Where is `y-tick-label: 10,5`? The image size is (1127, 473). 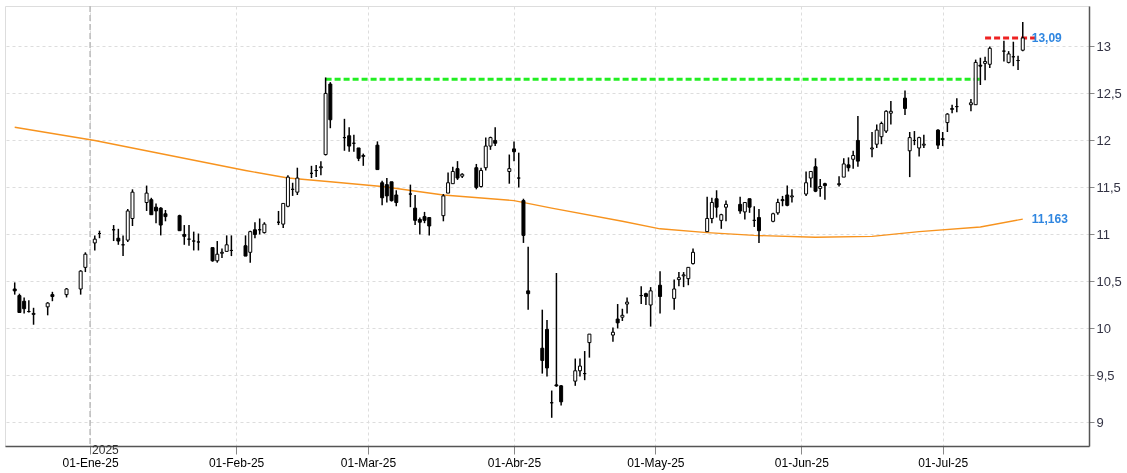 y-tick-label: 10,5 is located at coordinates (1109, 281).